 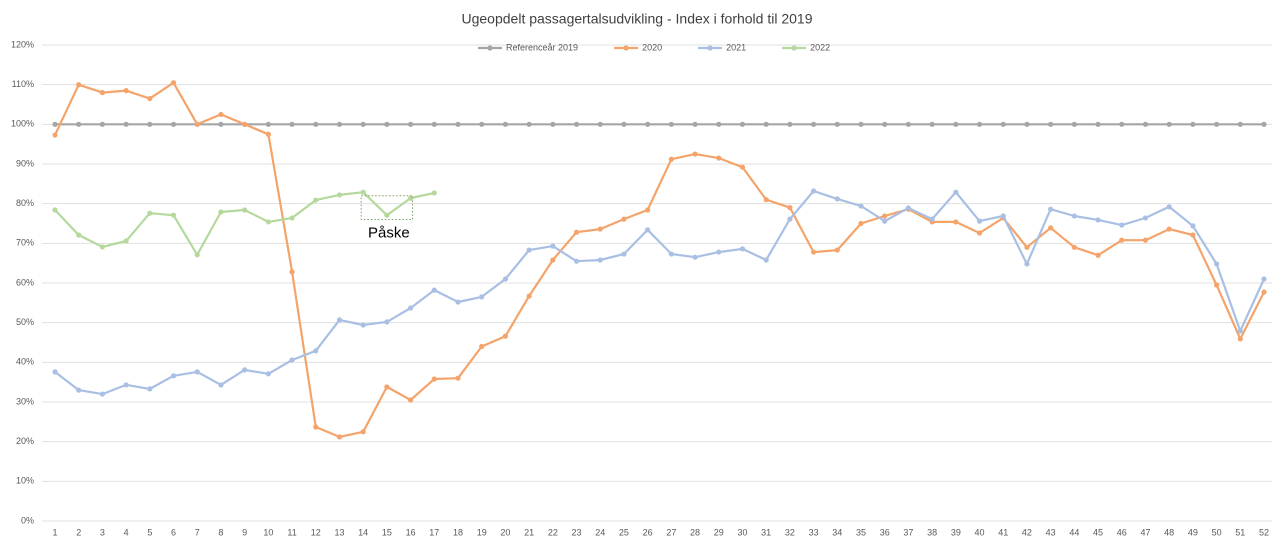 I want to click on y-tick-label: 60%, so click(x=25, y=282).